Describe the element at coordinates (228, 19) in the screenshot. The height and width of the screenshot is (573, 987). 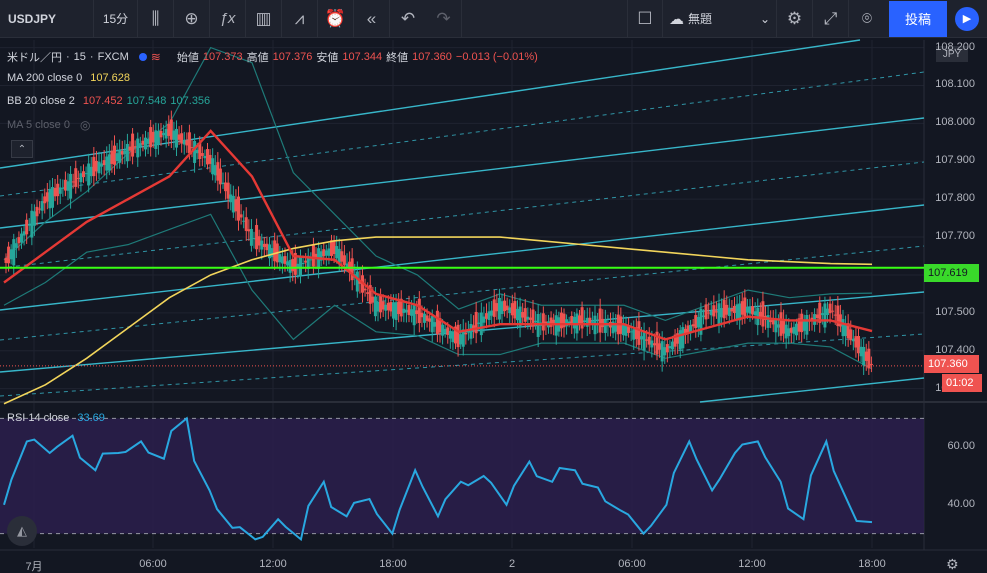
I see `fx-icon: ƒx` at that location.